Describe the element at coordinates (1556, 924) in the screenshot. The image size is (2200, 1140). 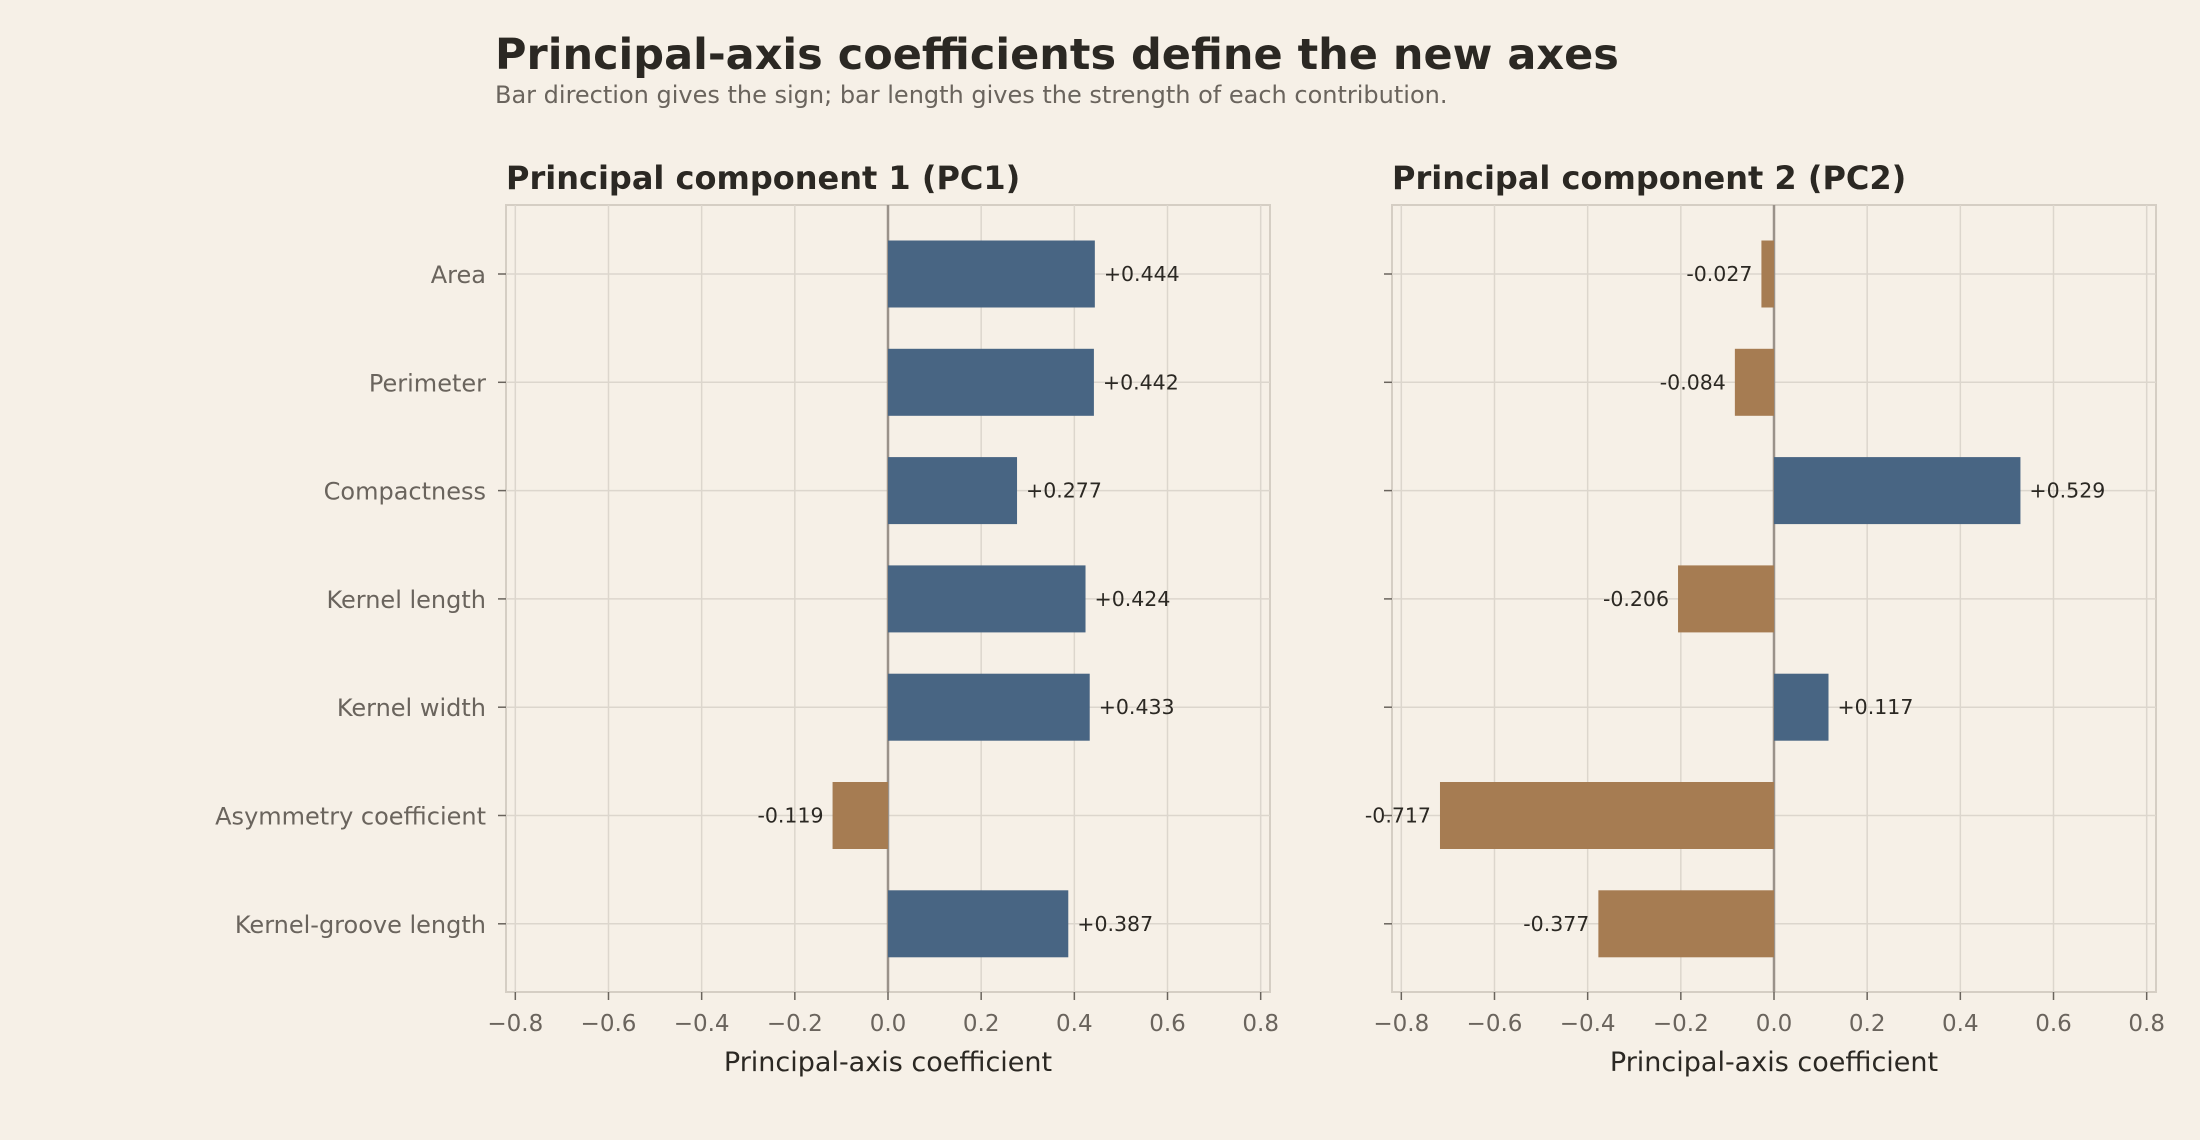
I see `bar-value-label: -0.377` at that location.